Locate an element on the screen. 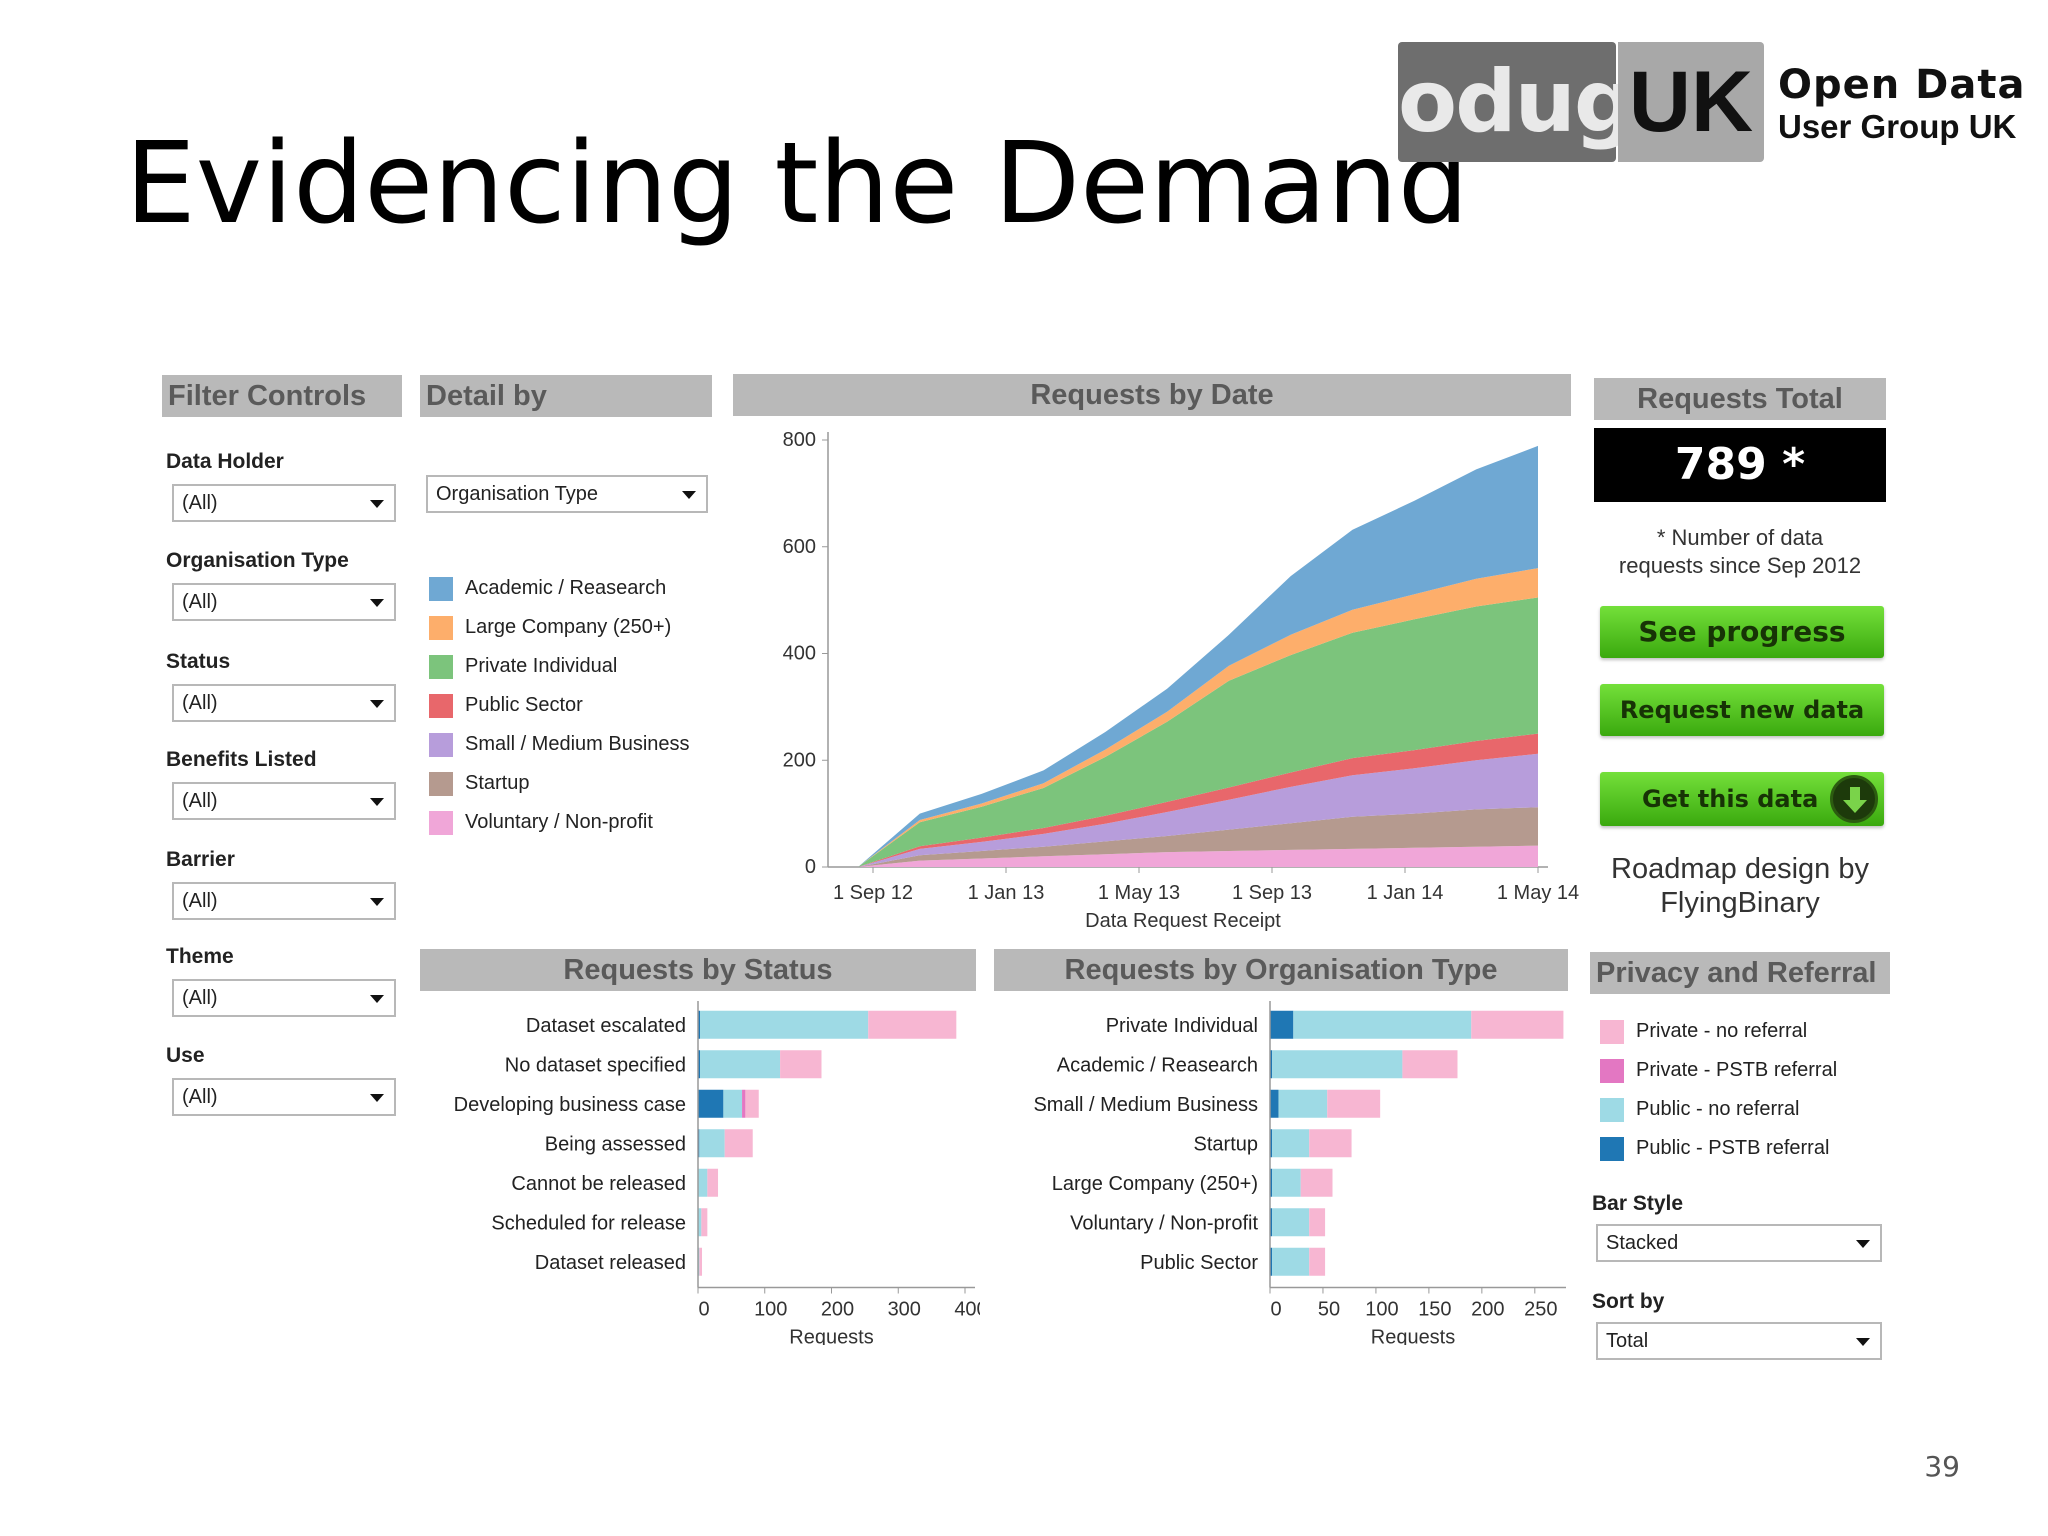  x-tick-label: 1 May 14 is located at coordinates (1538, 893).